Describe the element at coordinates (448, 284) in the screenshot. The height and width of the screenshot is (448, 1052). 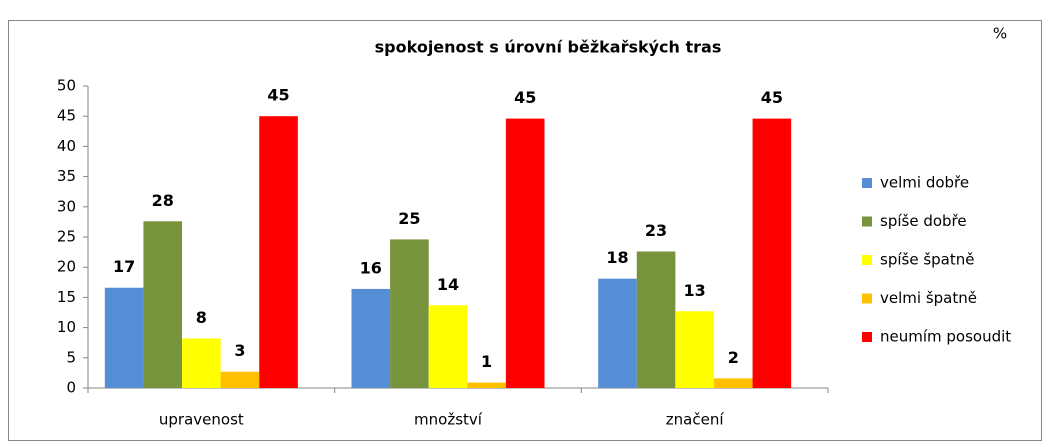
I see `data-label: 14` at that location.